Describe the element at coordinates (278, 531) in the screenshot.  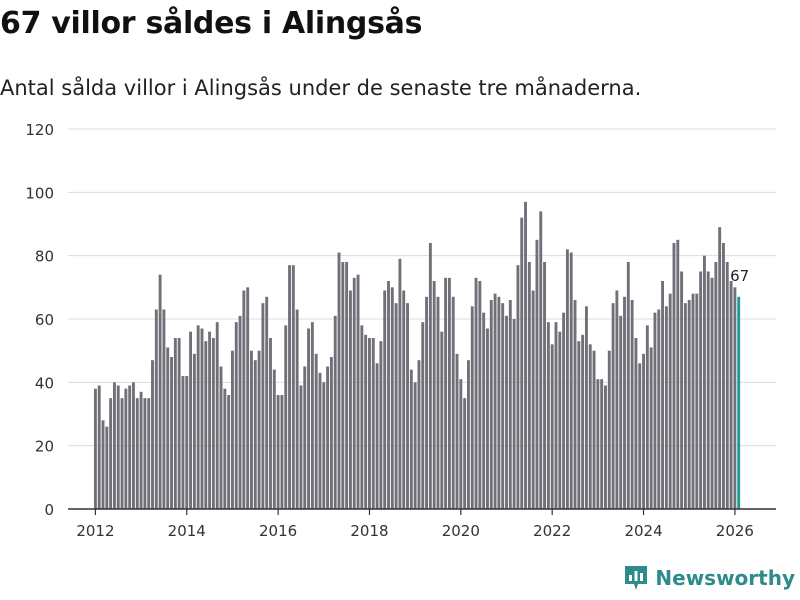
I see `x-tick-label: 2016` at that location.